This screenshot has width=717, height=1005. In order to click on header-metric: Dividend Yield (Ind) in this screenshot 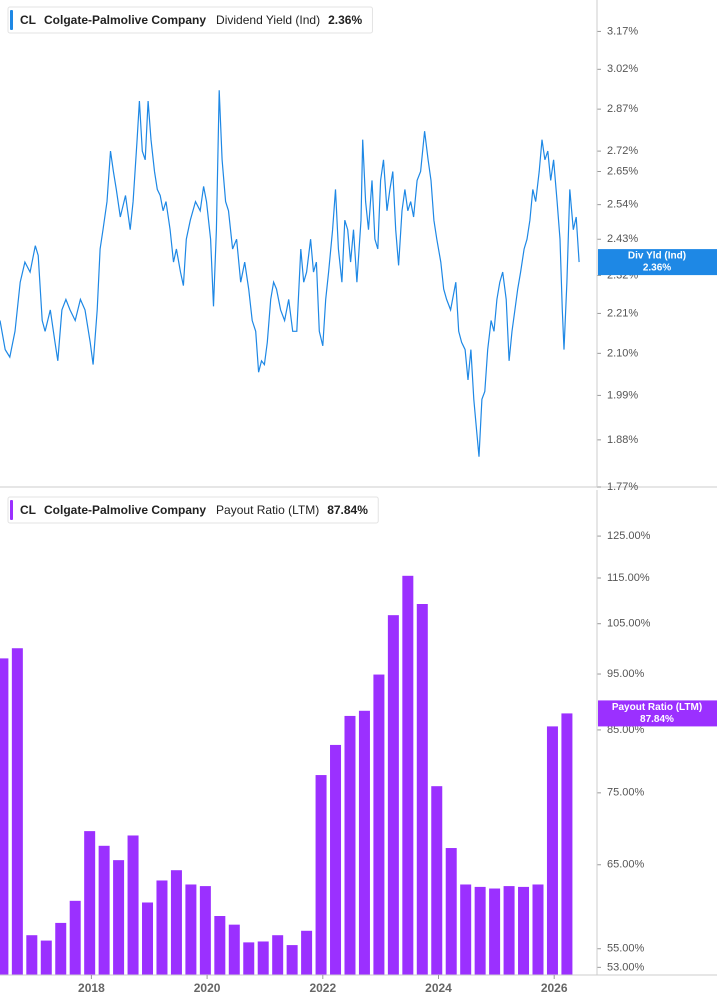, I will do `click(268, 20)`.